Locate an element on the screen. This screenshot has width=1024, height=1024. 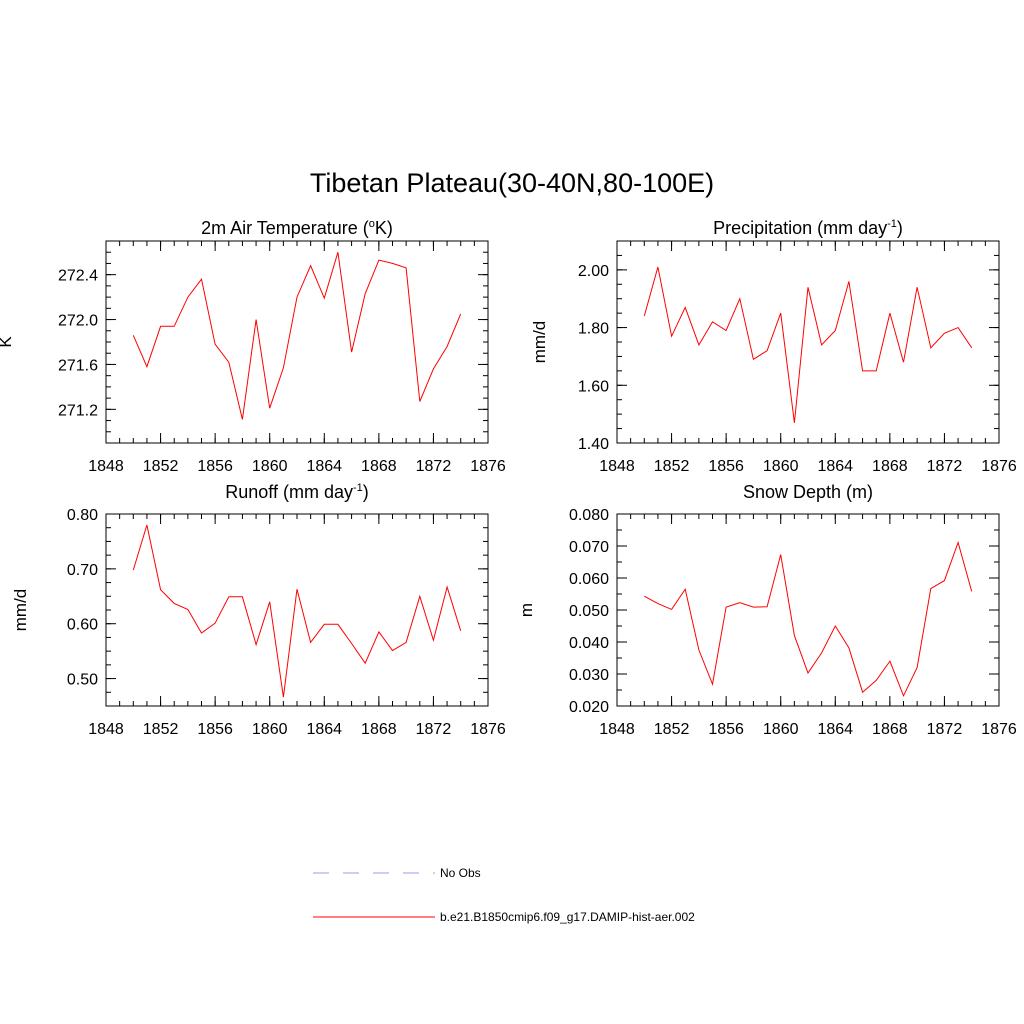
y-tick-label: 0.070 is located at coordinates (589, 547).